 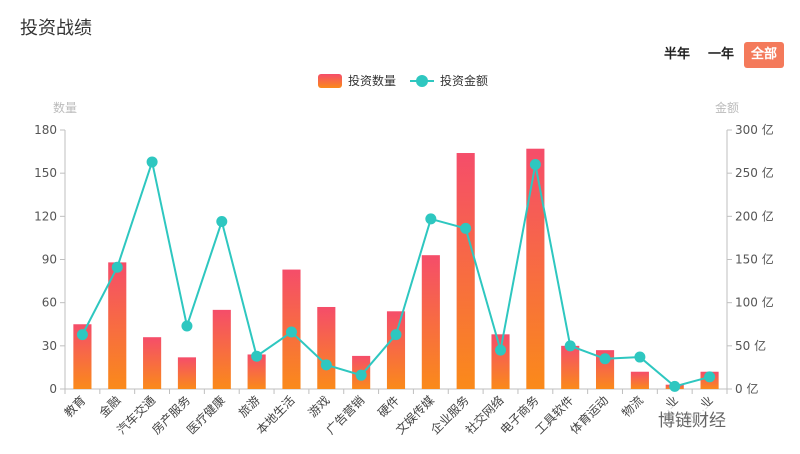 I want to click on amount-point-体育运动, so click(x=605, y=359).